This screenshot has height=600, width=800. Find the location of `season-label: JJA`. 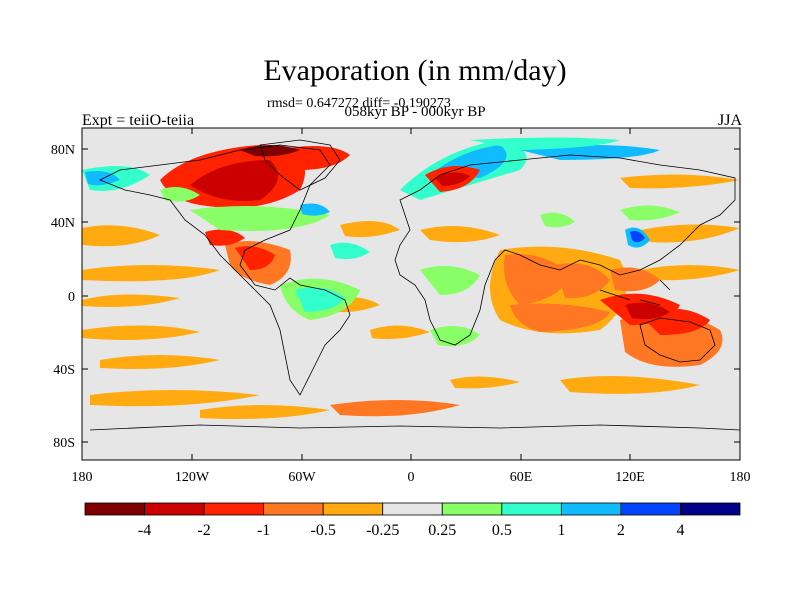

season-label: JJA is located at coordinates (729, 120).